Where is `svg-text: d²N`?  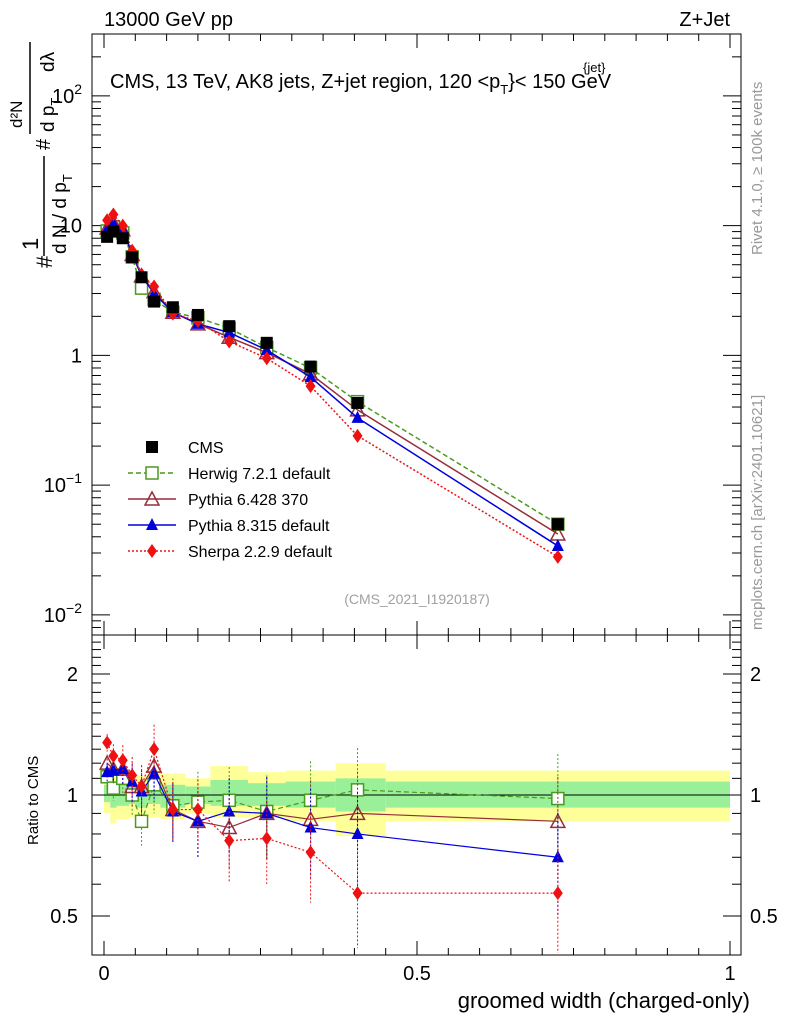
svg-text: d²N is located at coordinates (16, 114).